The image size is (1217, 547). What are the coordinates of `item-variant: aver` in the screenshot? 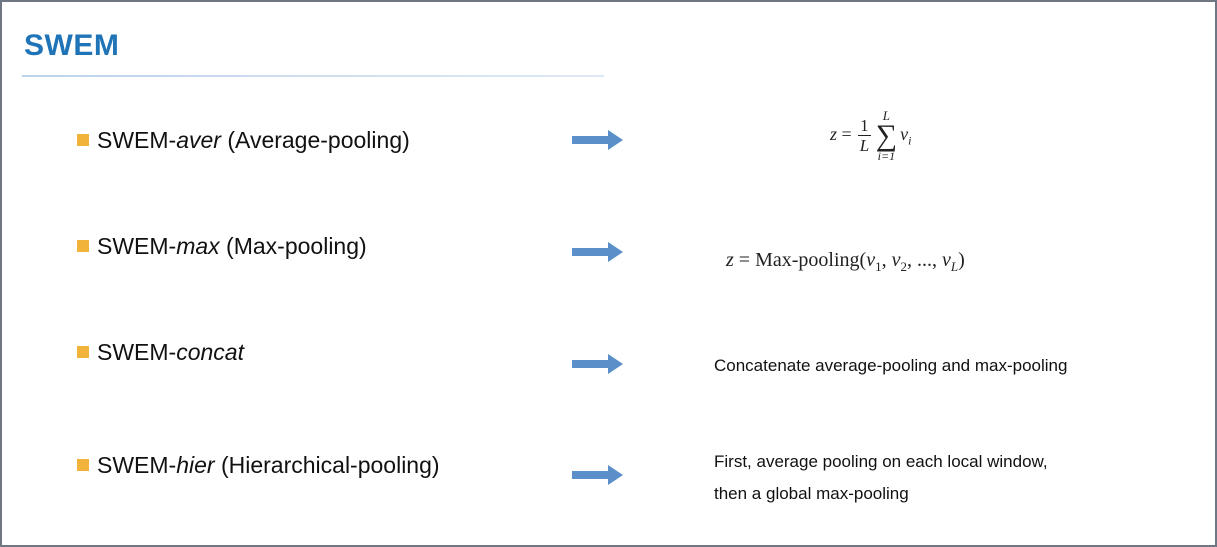 It's located at (198, 140).